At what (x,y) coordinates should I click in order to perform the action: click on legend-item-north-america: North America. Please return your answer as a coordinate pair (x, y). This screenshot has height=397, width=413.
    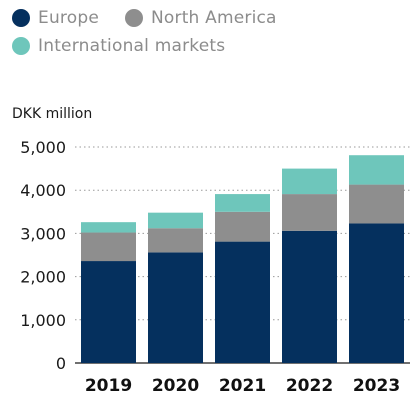
    Looking at the image, I should click on (200, 18).